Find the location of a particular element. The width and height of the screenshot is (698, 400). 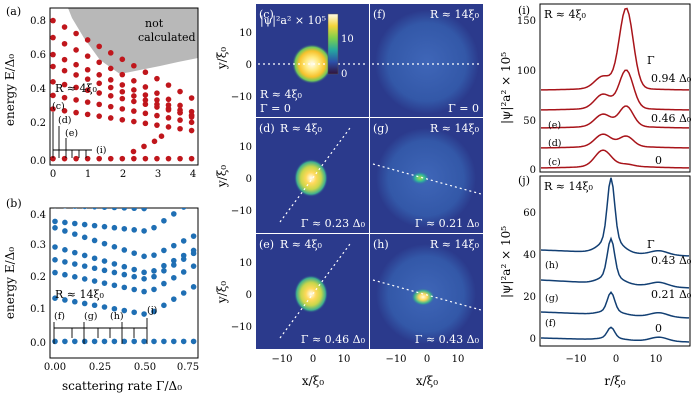

panel-a-yticks: 0.8 0.6 0.4 0.2 0.0 is located at coordinates (38, 91).